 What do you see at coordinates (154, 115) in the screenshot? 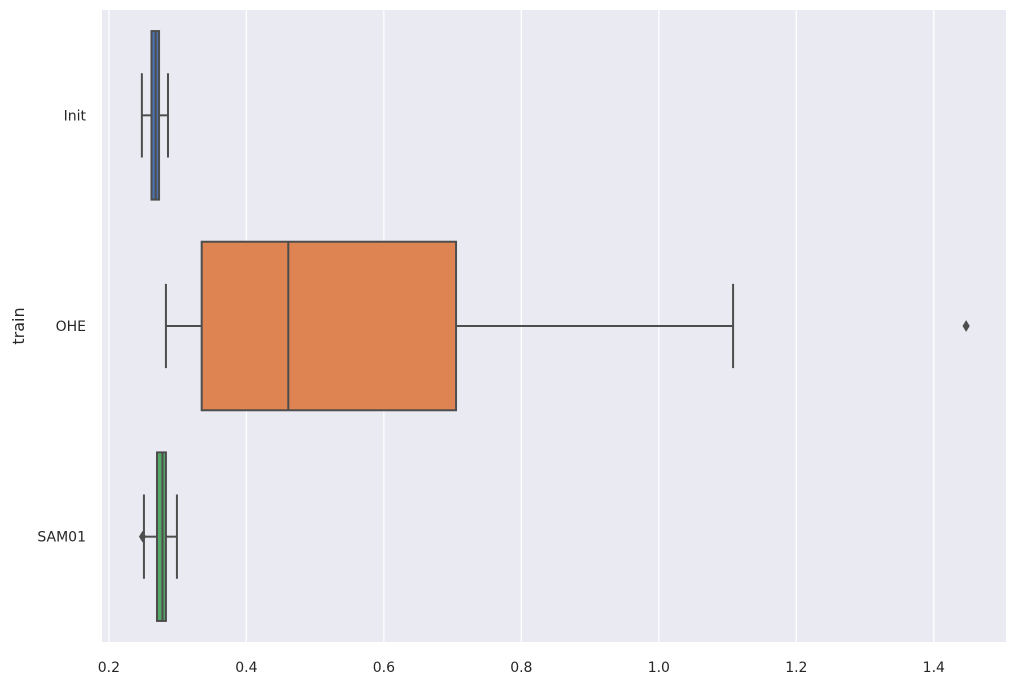
I see `box-init` at bounding box center [154, 115].